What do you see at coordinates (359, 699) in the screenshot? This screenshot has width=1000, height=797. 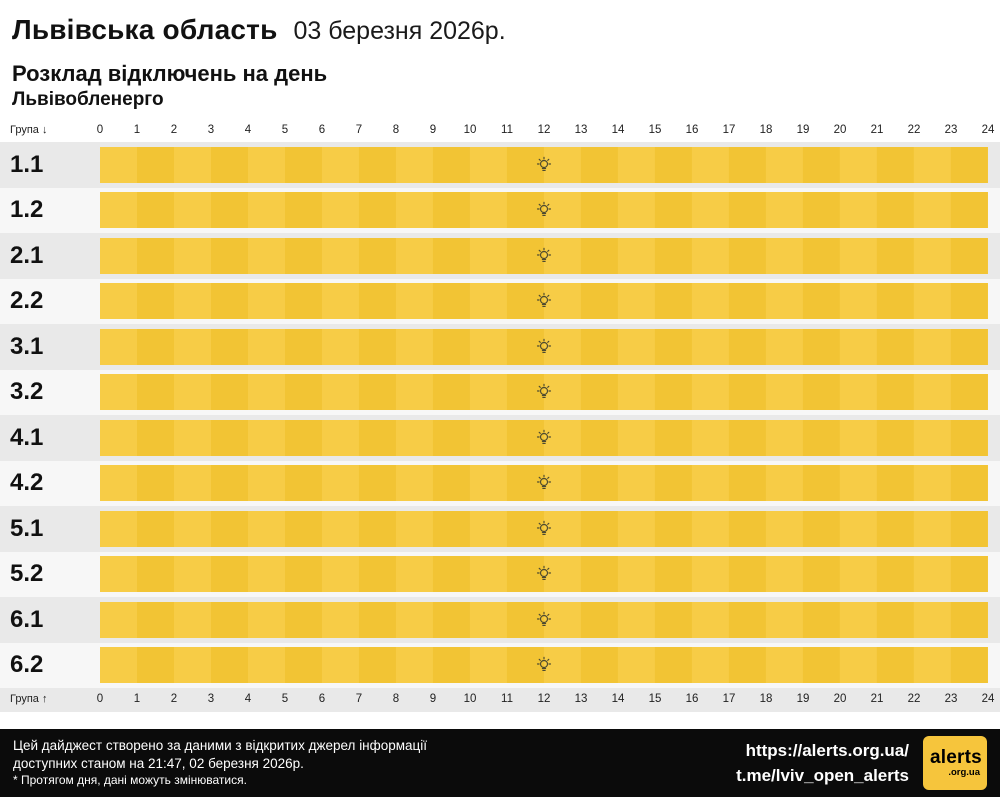 I see `hour-tick-label: 7` at bounding box center [359, 699].